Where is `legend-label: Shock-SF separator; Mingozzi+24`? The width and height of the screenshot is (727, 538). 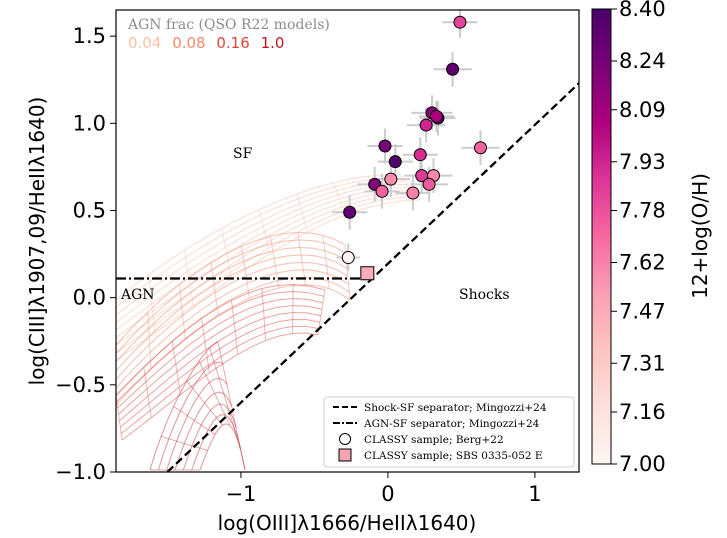
legend-label: Shock-SF separator; Mingozzi+24 is located at coordinates (455, 408).